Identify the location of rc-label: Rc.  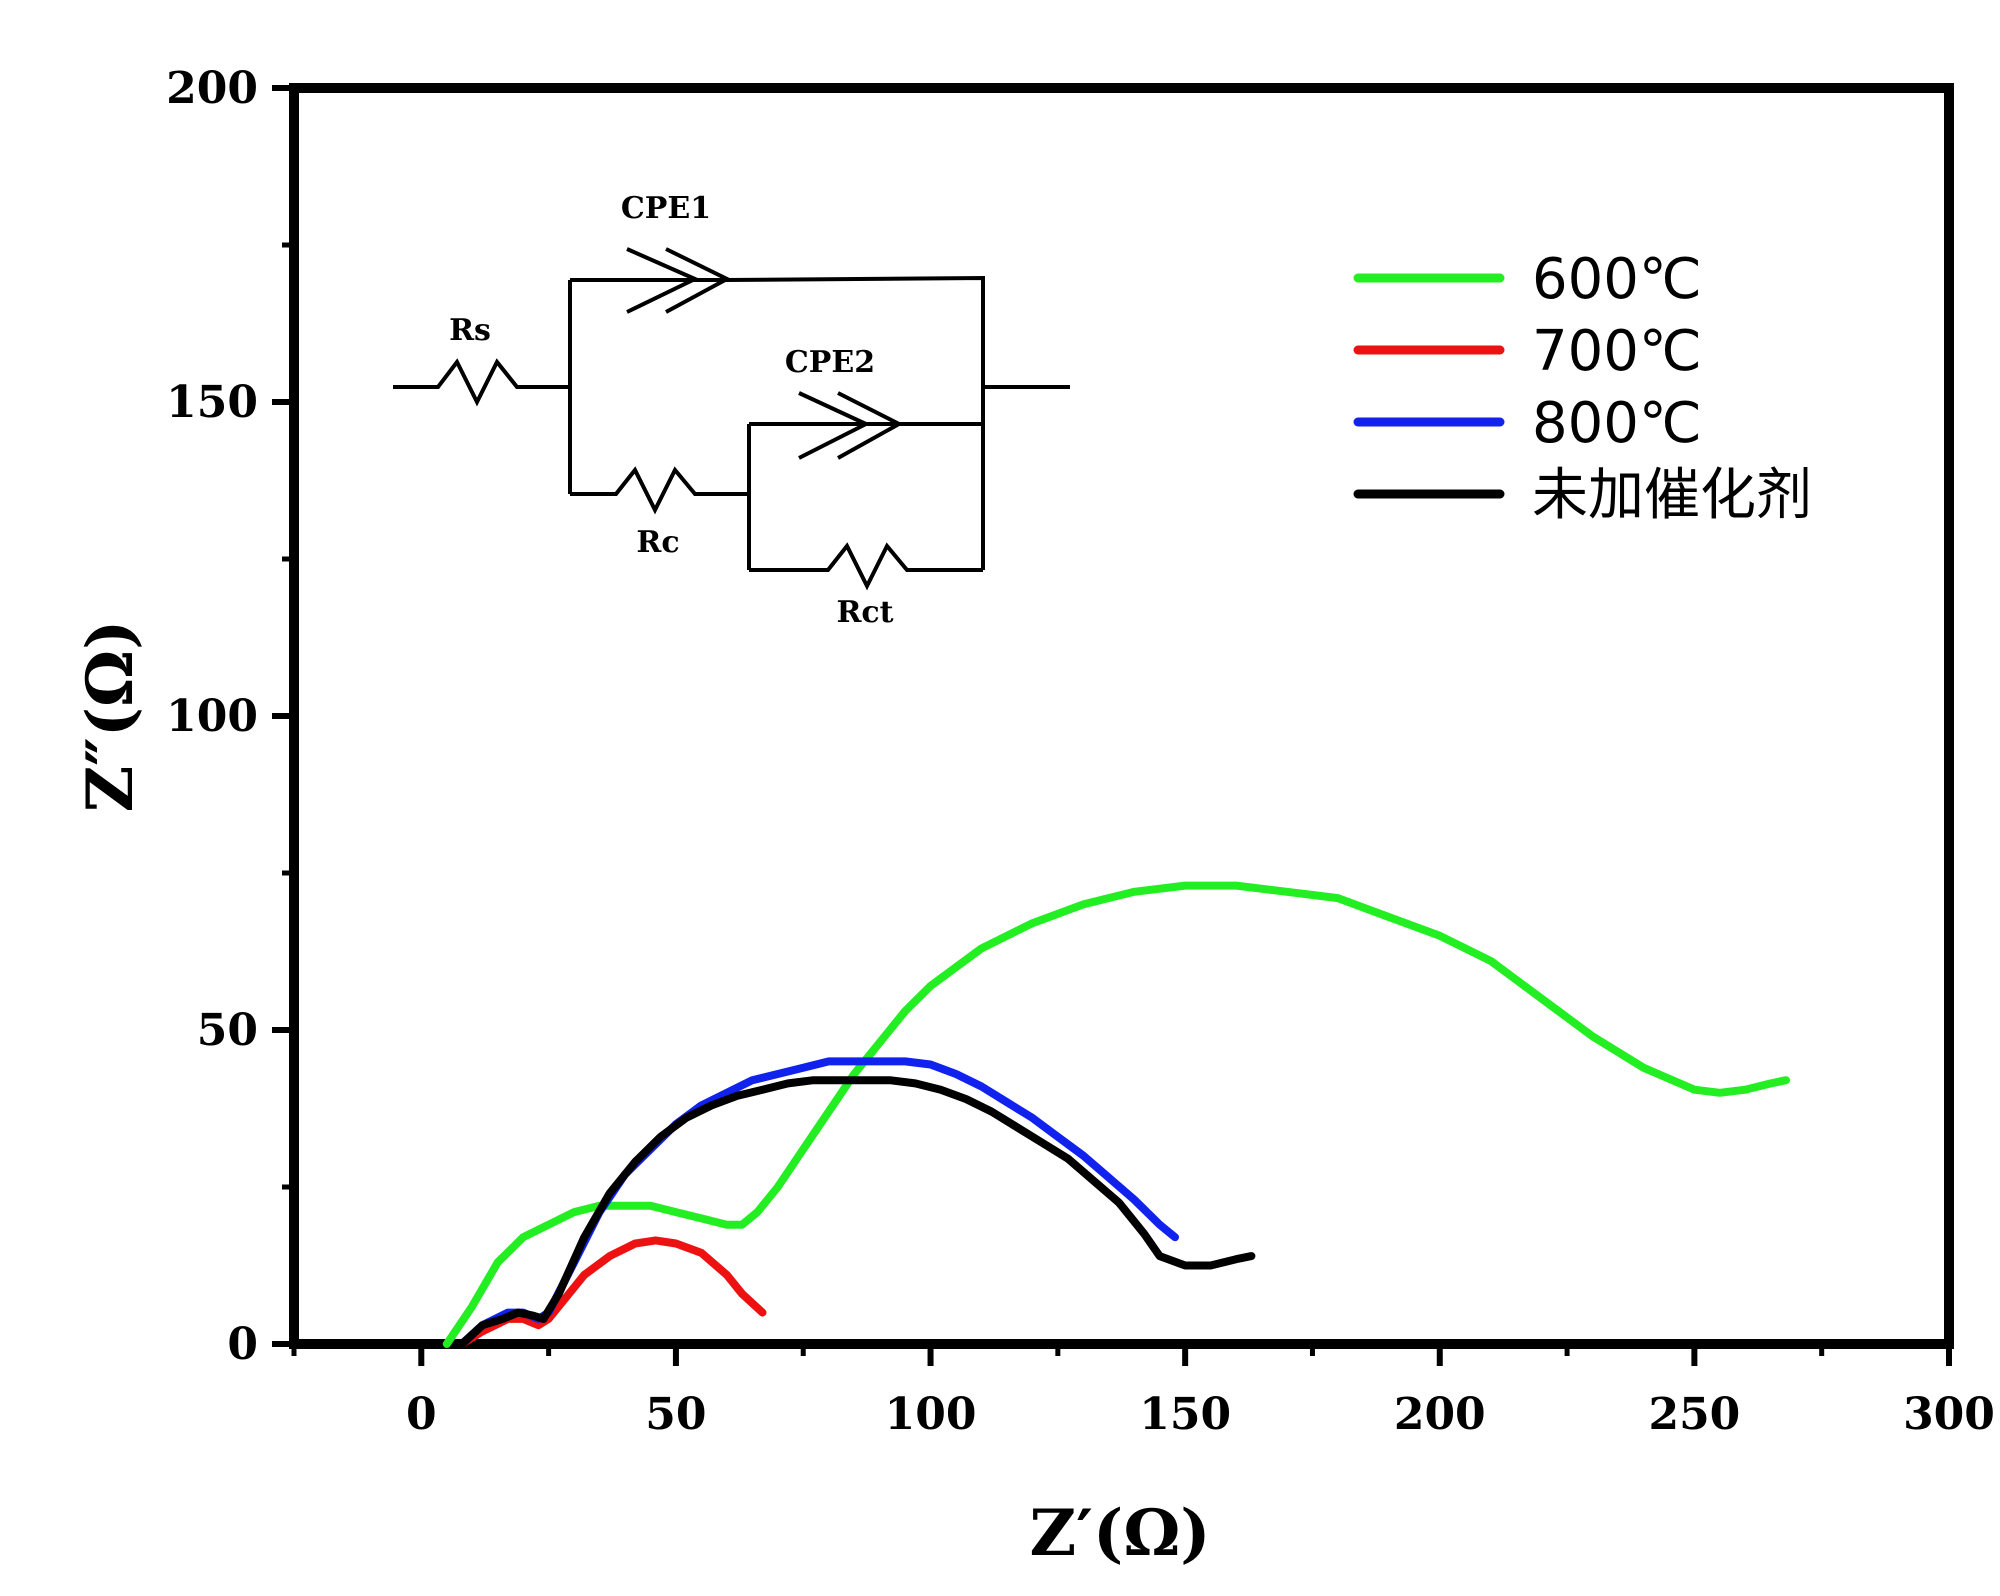
(657, 542).